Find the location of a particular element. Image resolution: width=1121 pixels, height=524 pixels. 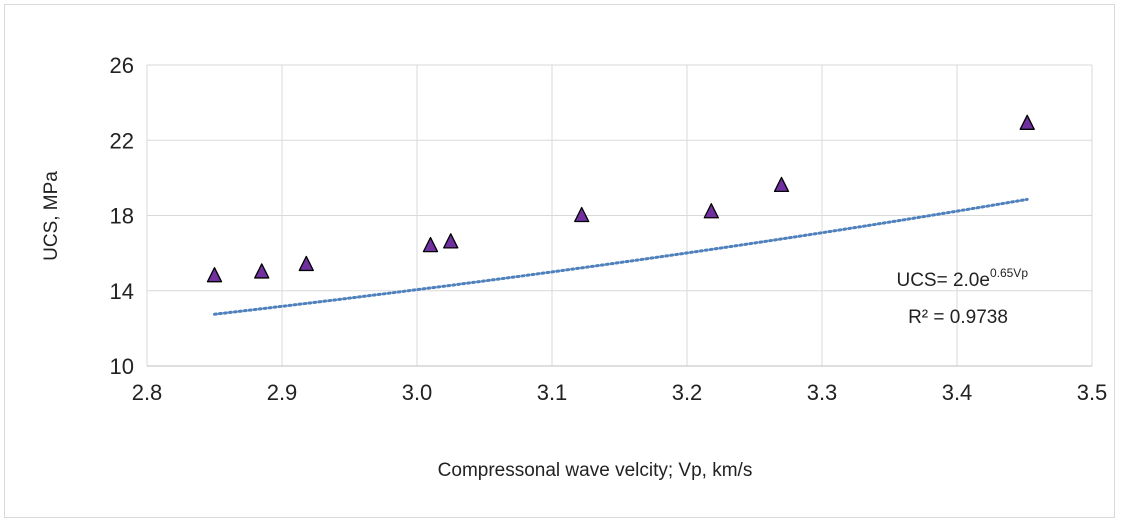

x-tick-label: 3.3 is located at coordinates (822, 392).